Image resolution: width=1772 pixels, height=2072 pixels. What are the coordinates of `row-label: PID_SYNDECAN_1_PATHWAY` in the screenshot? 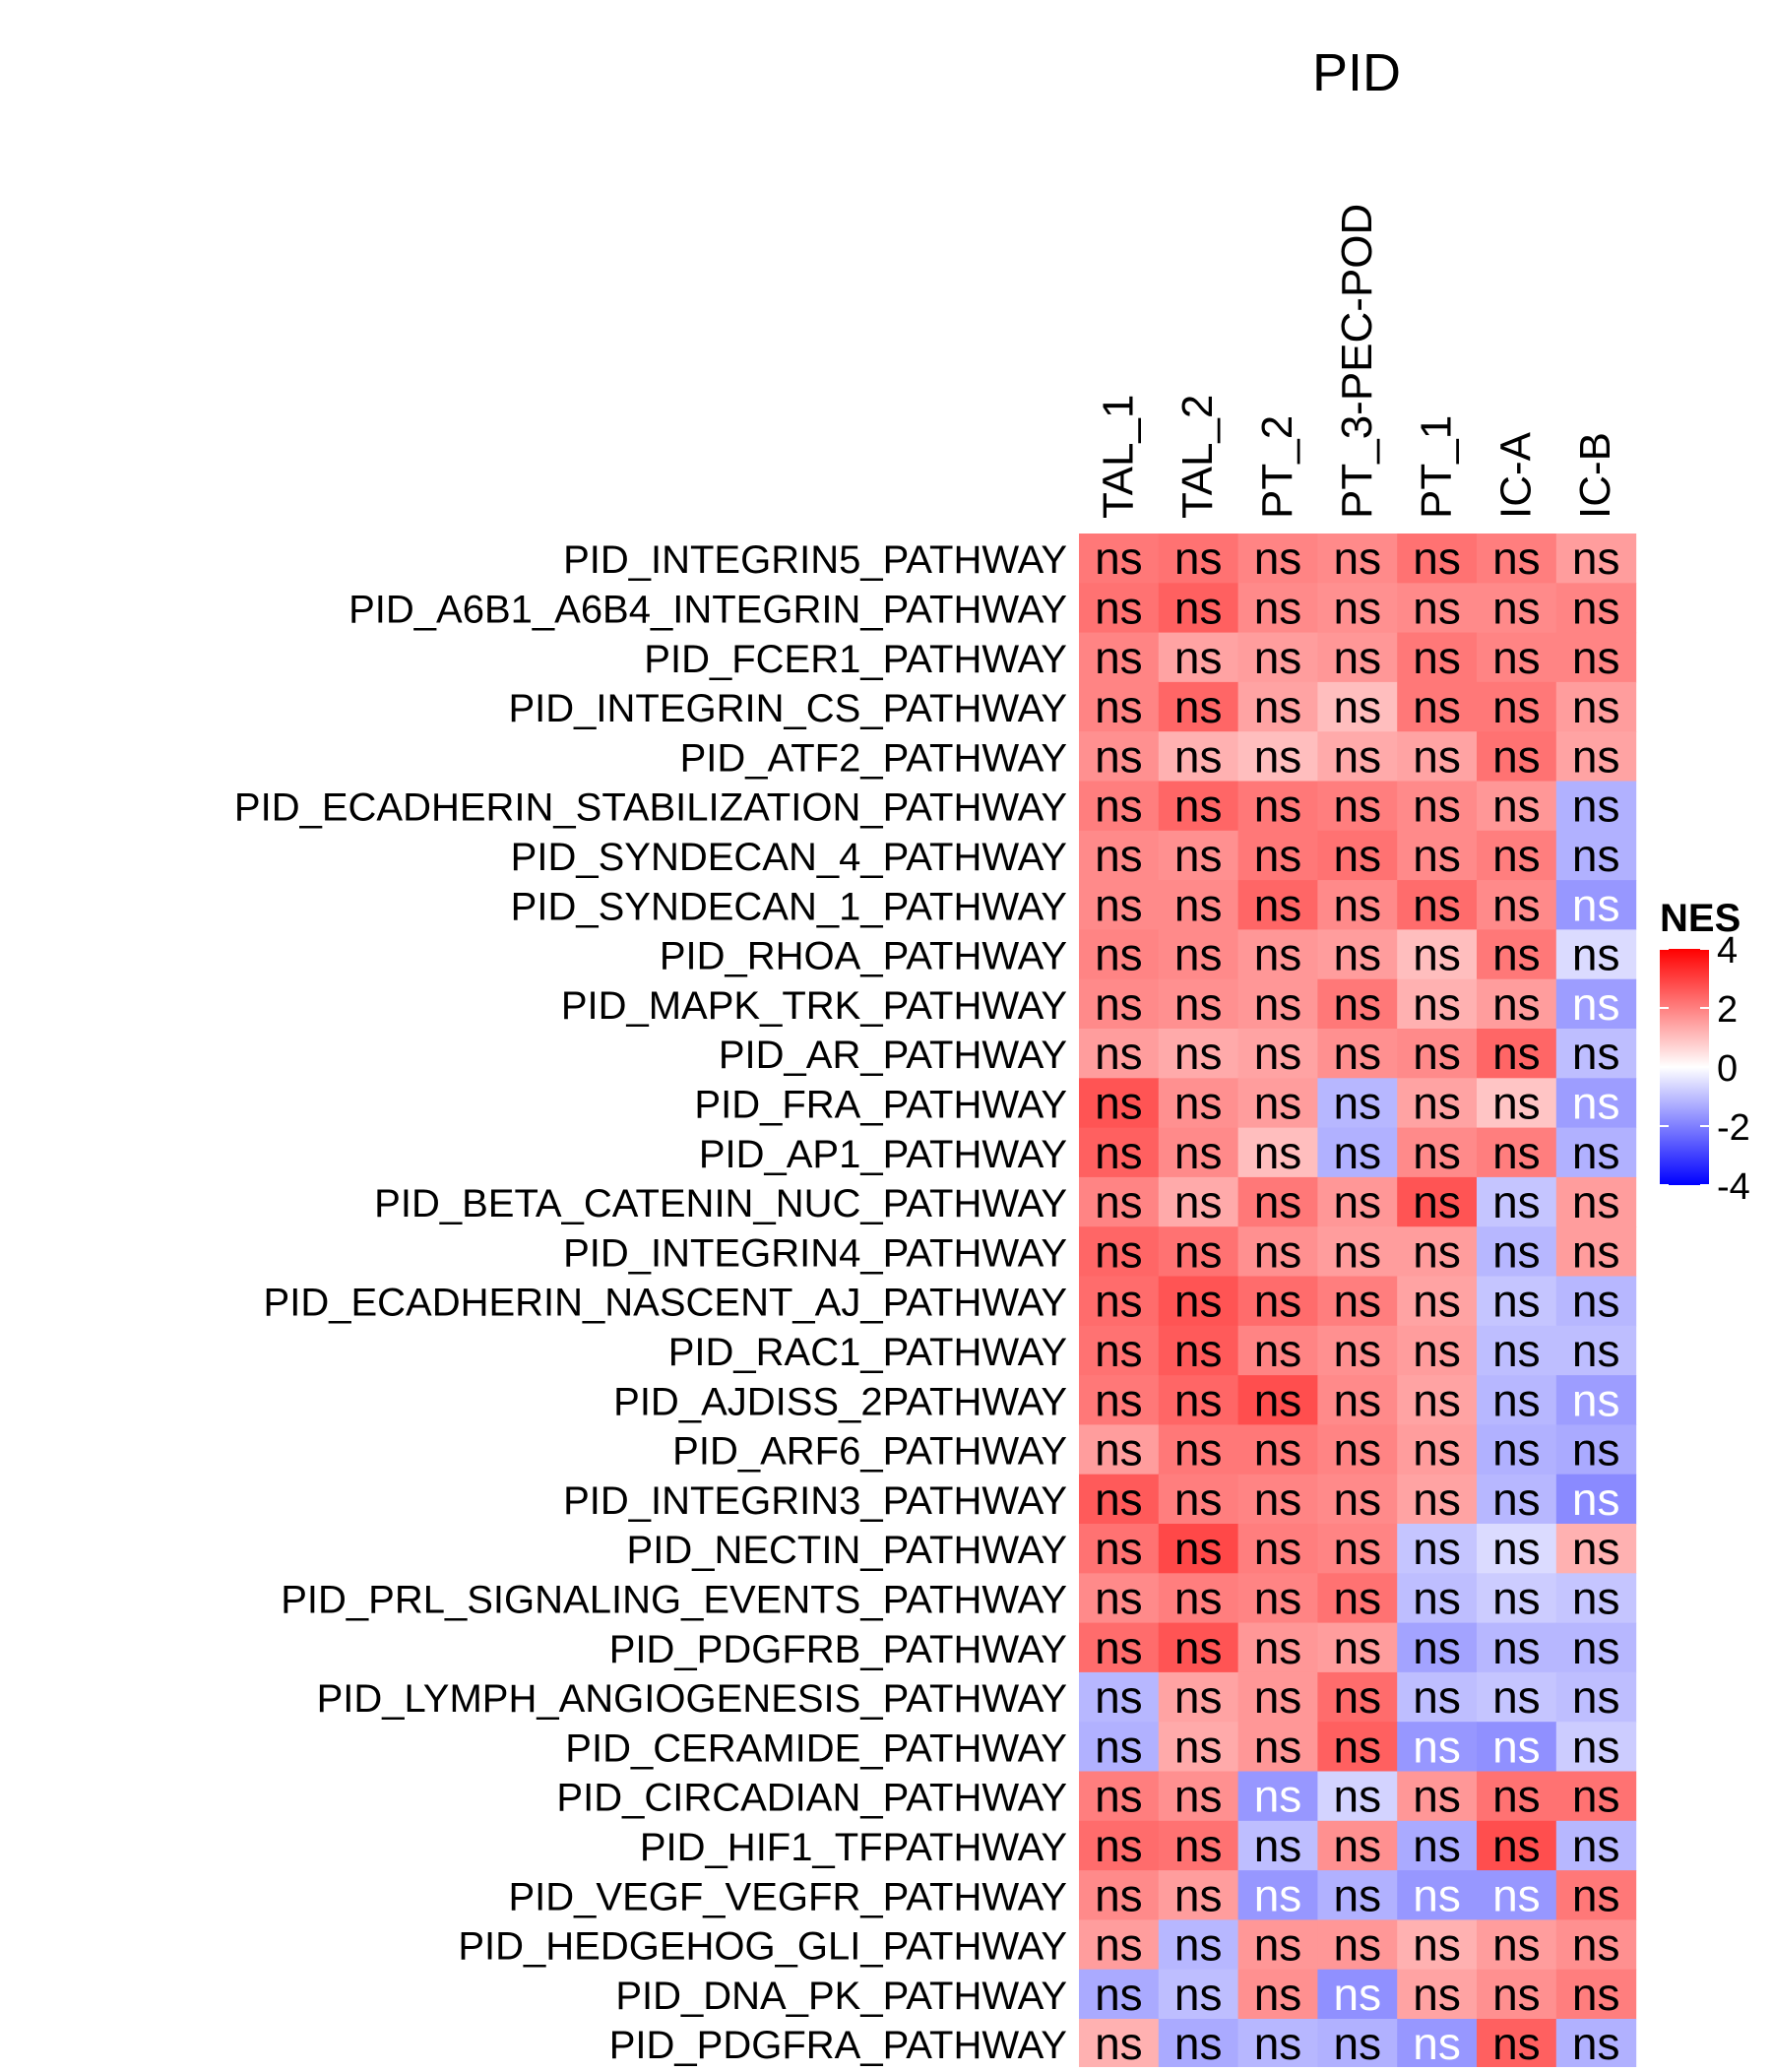 It's located at (789, 906).